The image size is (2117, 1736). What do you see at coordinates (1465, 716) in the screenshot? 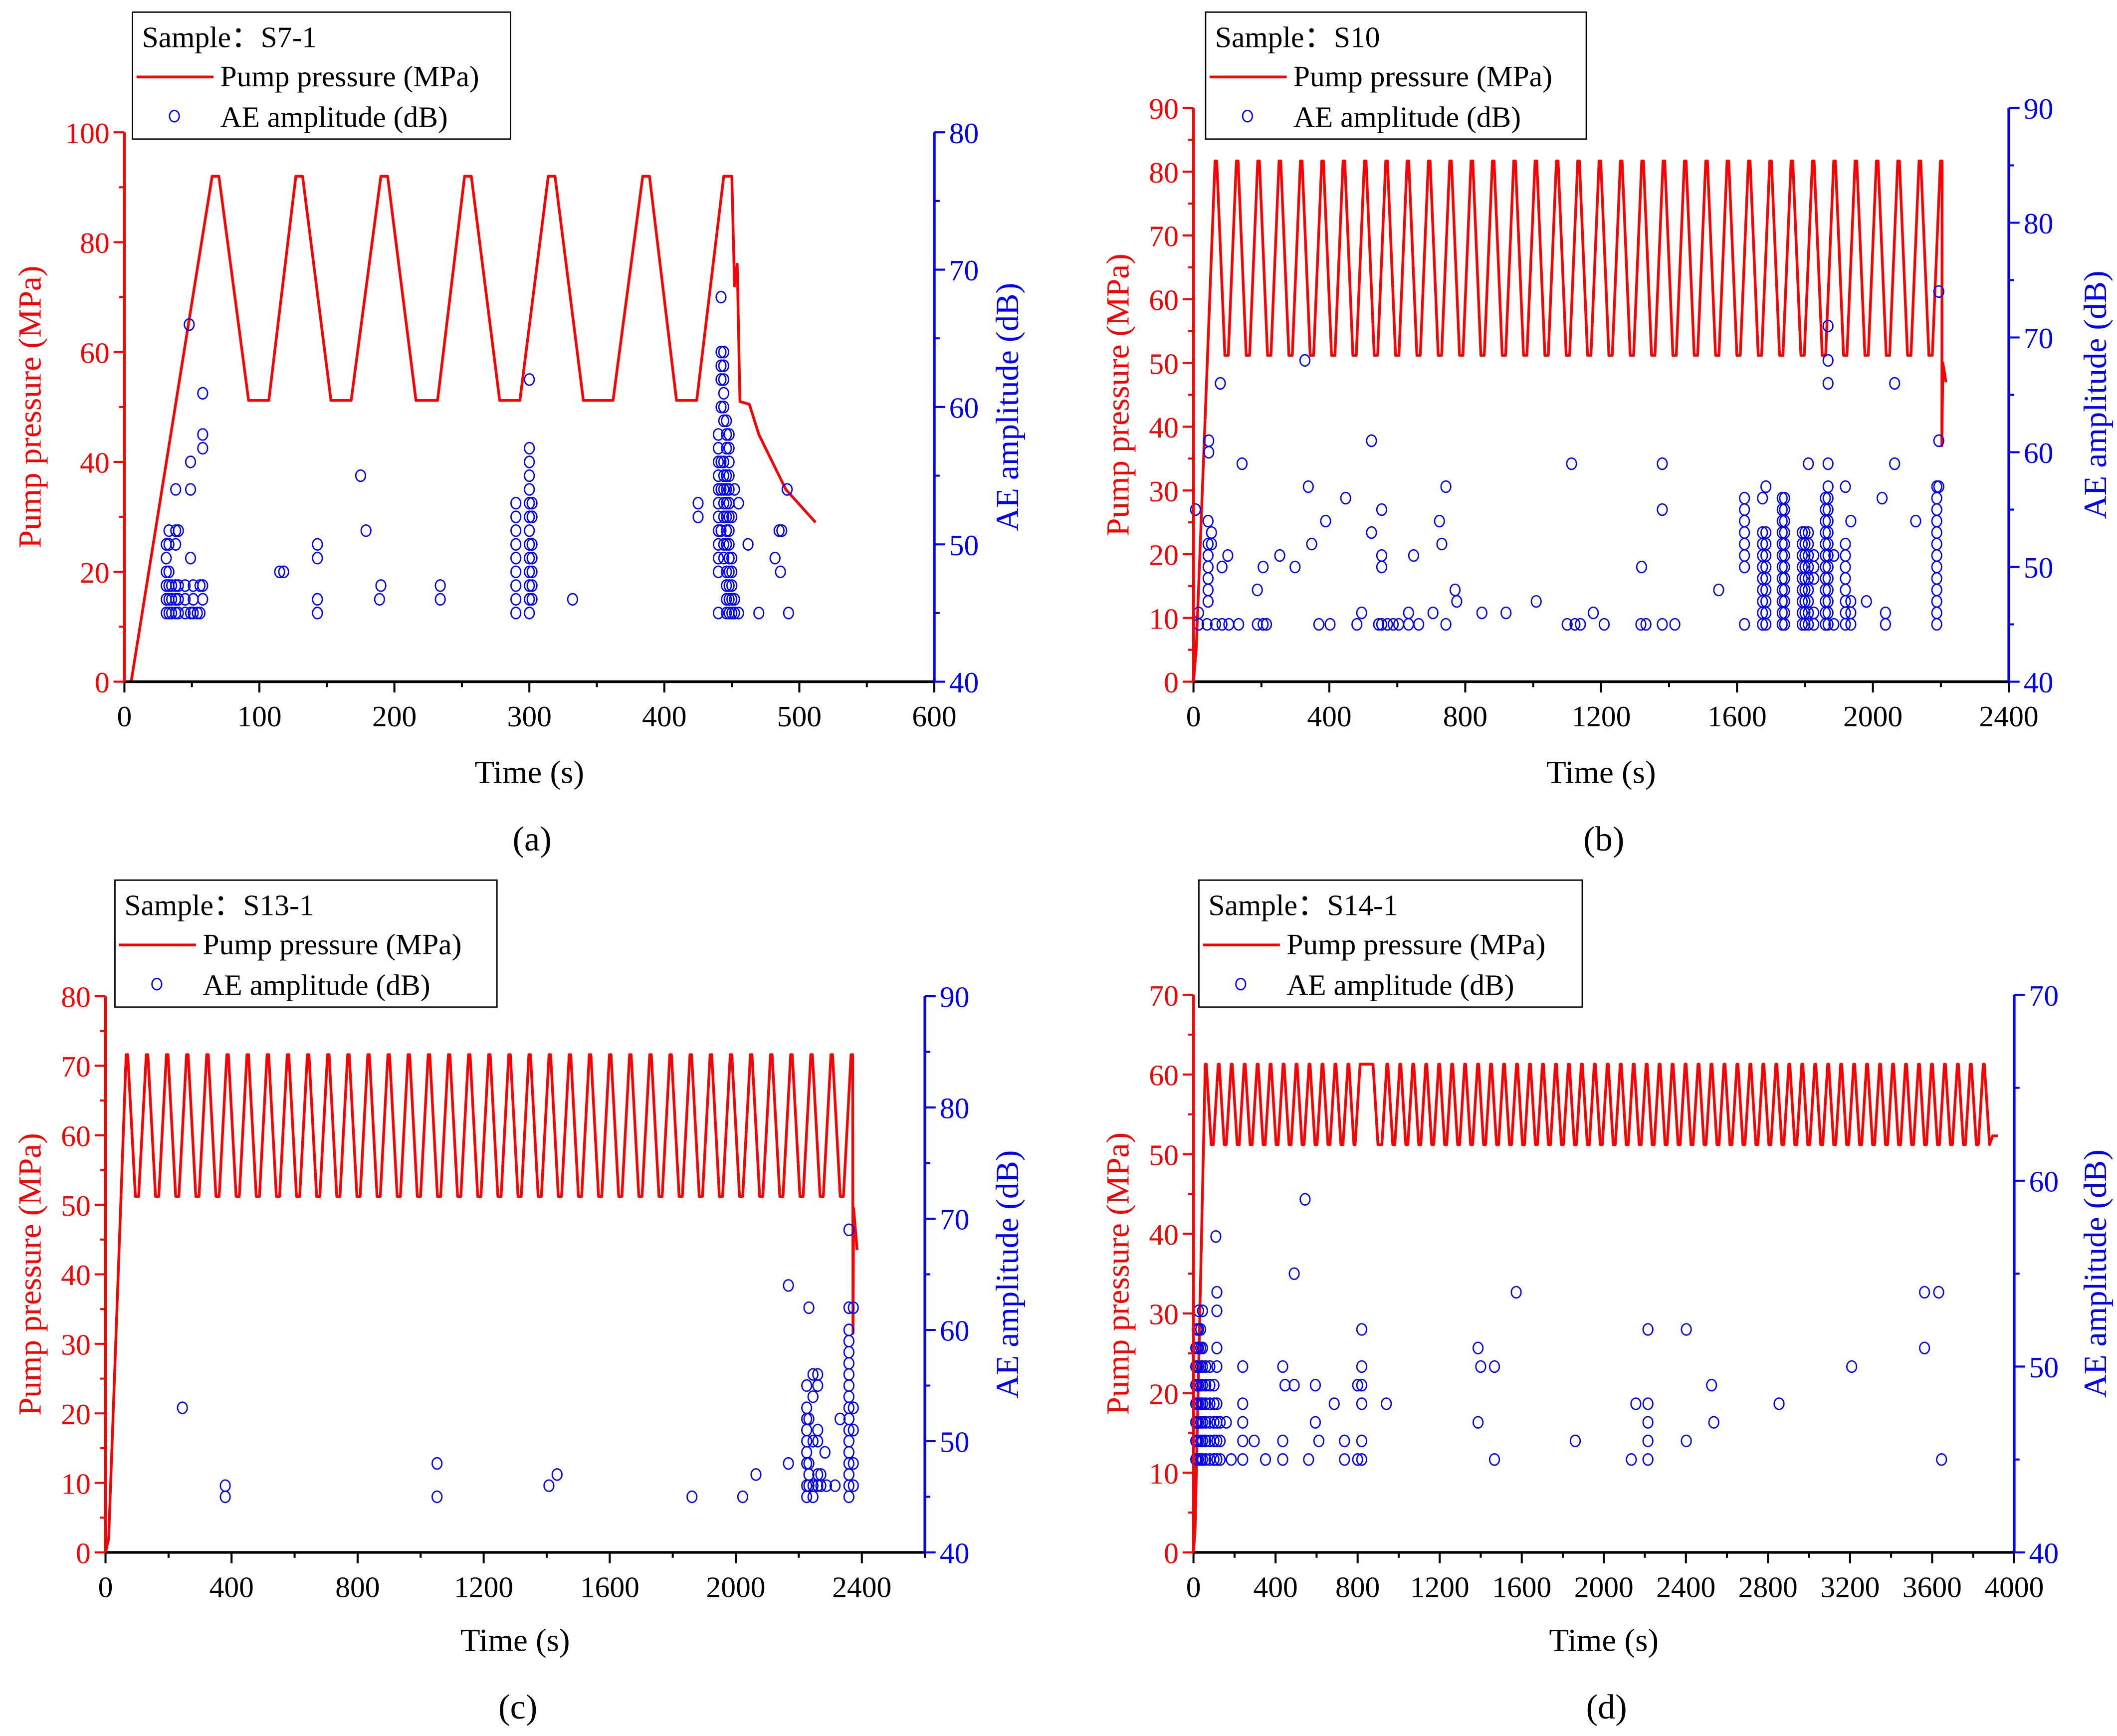
I see `x-tick-label: 800` at bounding box center [1465, 716].